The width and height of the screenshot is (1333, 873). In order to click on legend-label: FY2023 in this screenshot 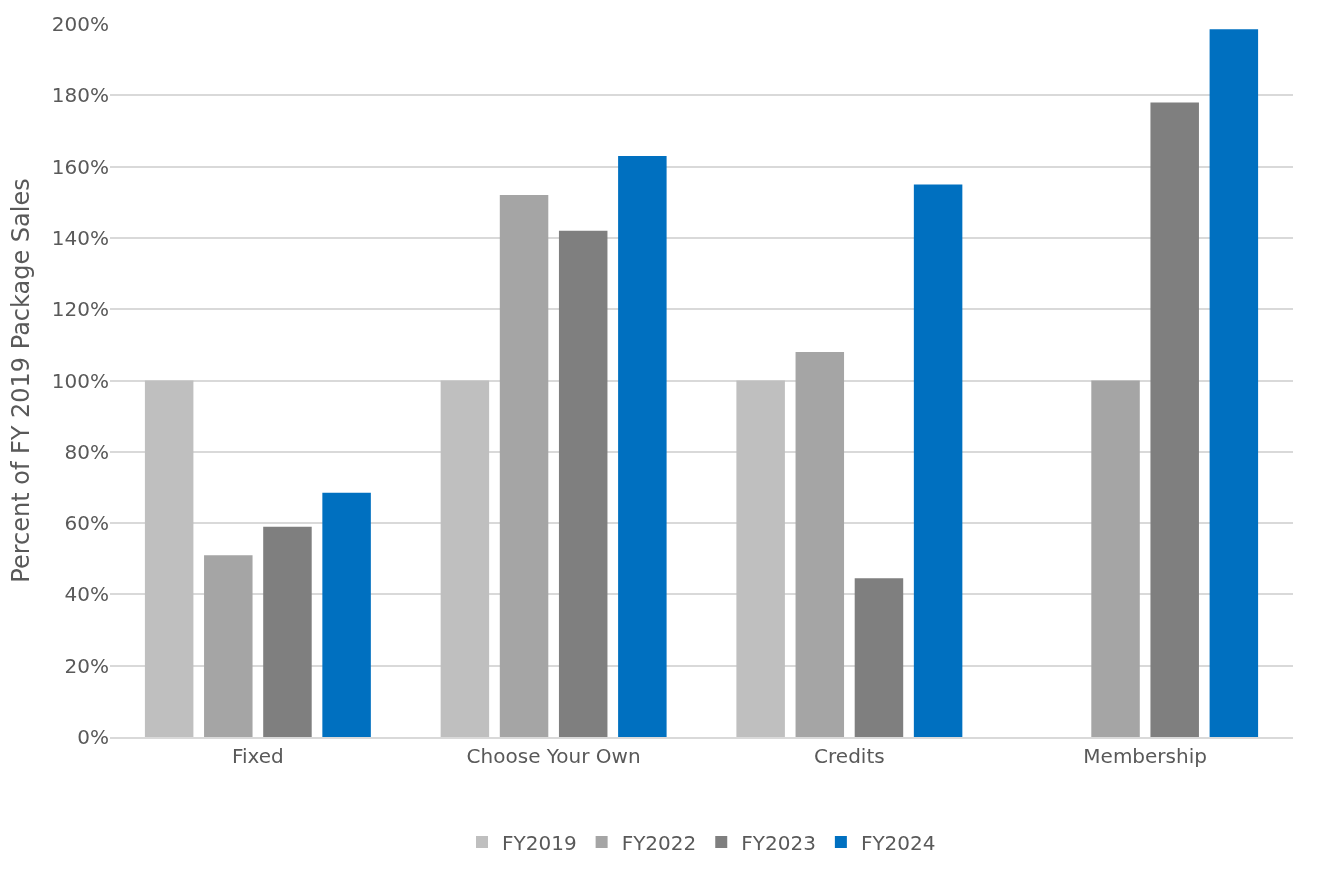, I will do `click(778, 842)`.